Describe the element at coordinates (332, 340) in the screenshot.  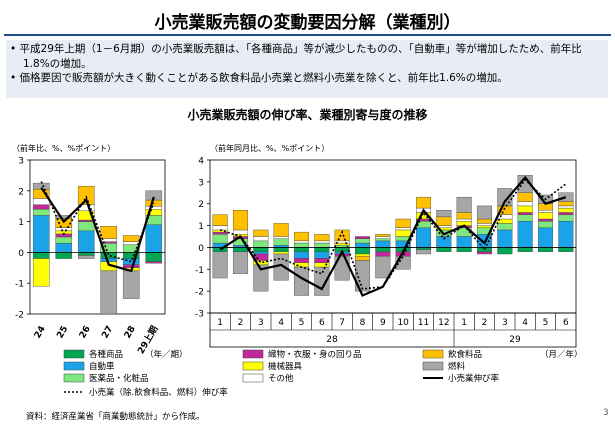
I see `right-chart-year-label: 28` at that location.